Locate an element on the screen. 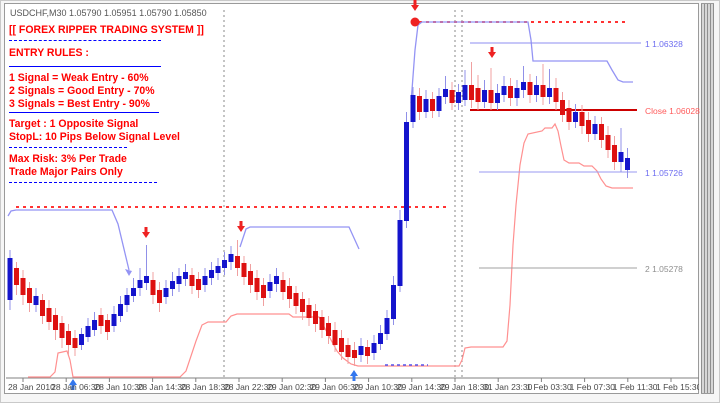 This screenshot has width=720, height=403. rule-best-entry: 3 Signals = Best Entry - 90% is located at coordinates (79, 104).